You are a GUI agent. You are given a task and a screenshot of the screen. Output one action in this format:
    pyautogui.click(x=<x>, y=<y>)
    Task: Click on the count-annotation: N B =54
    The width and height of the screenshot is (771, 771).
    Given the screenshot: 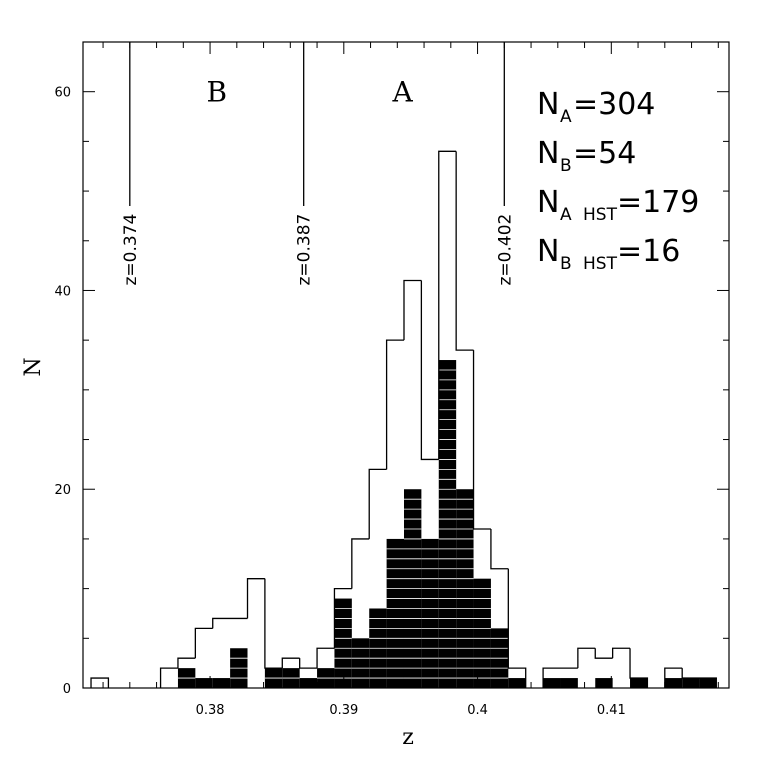 What is the action you would take?
    pyautogui.click(x=586, y=156)
    